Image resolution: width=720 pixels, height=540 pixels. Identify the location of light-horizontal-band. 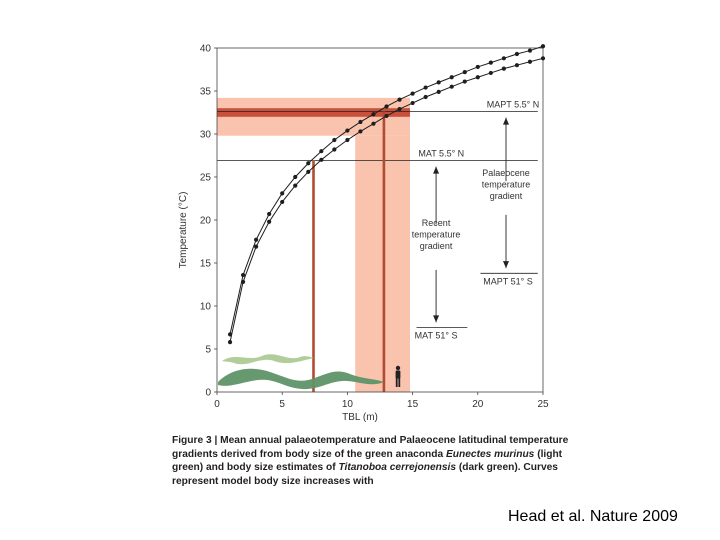
(313, 116).